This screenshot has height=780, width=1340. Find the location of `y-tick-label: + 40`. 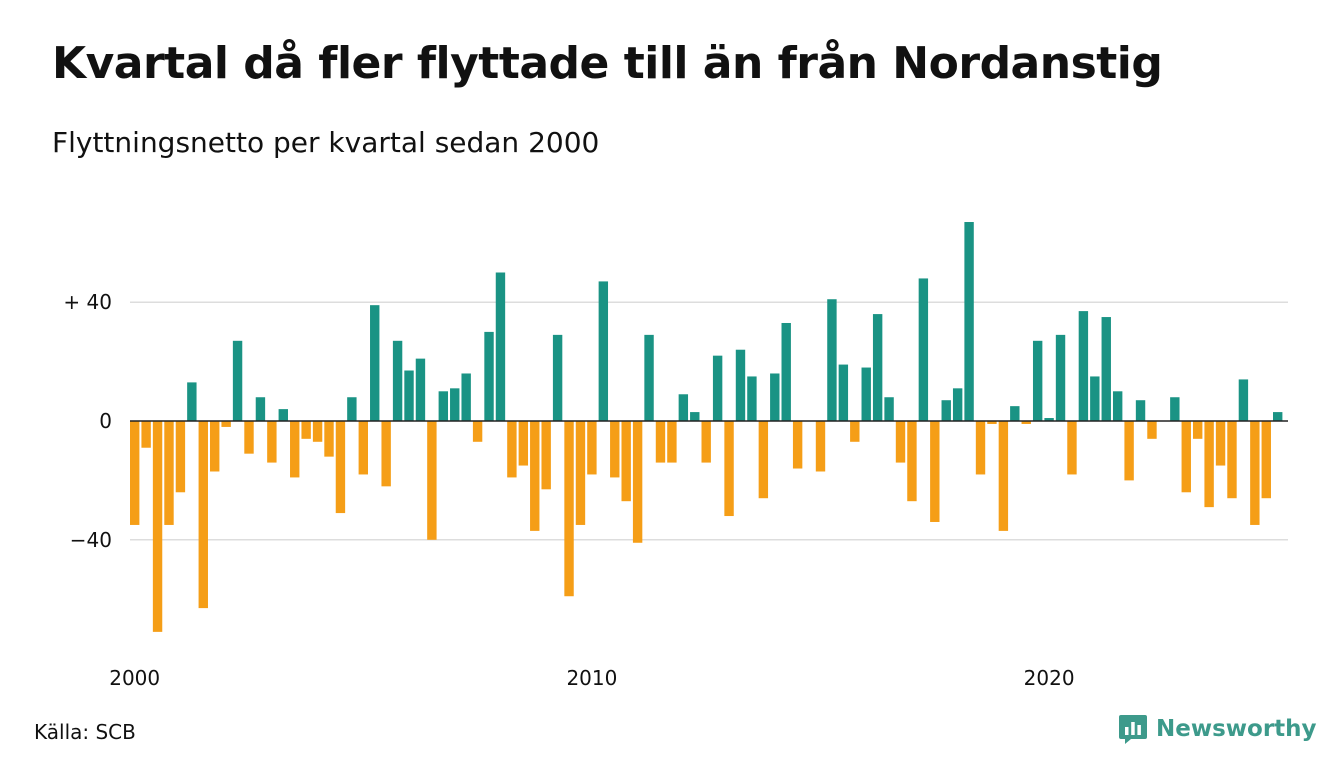

y-tick-label: + 40 is located at coordinates (87, 302).